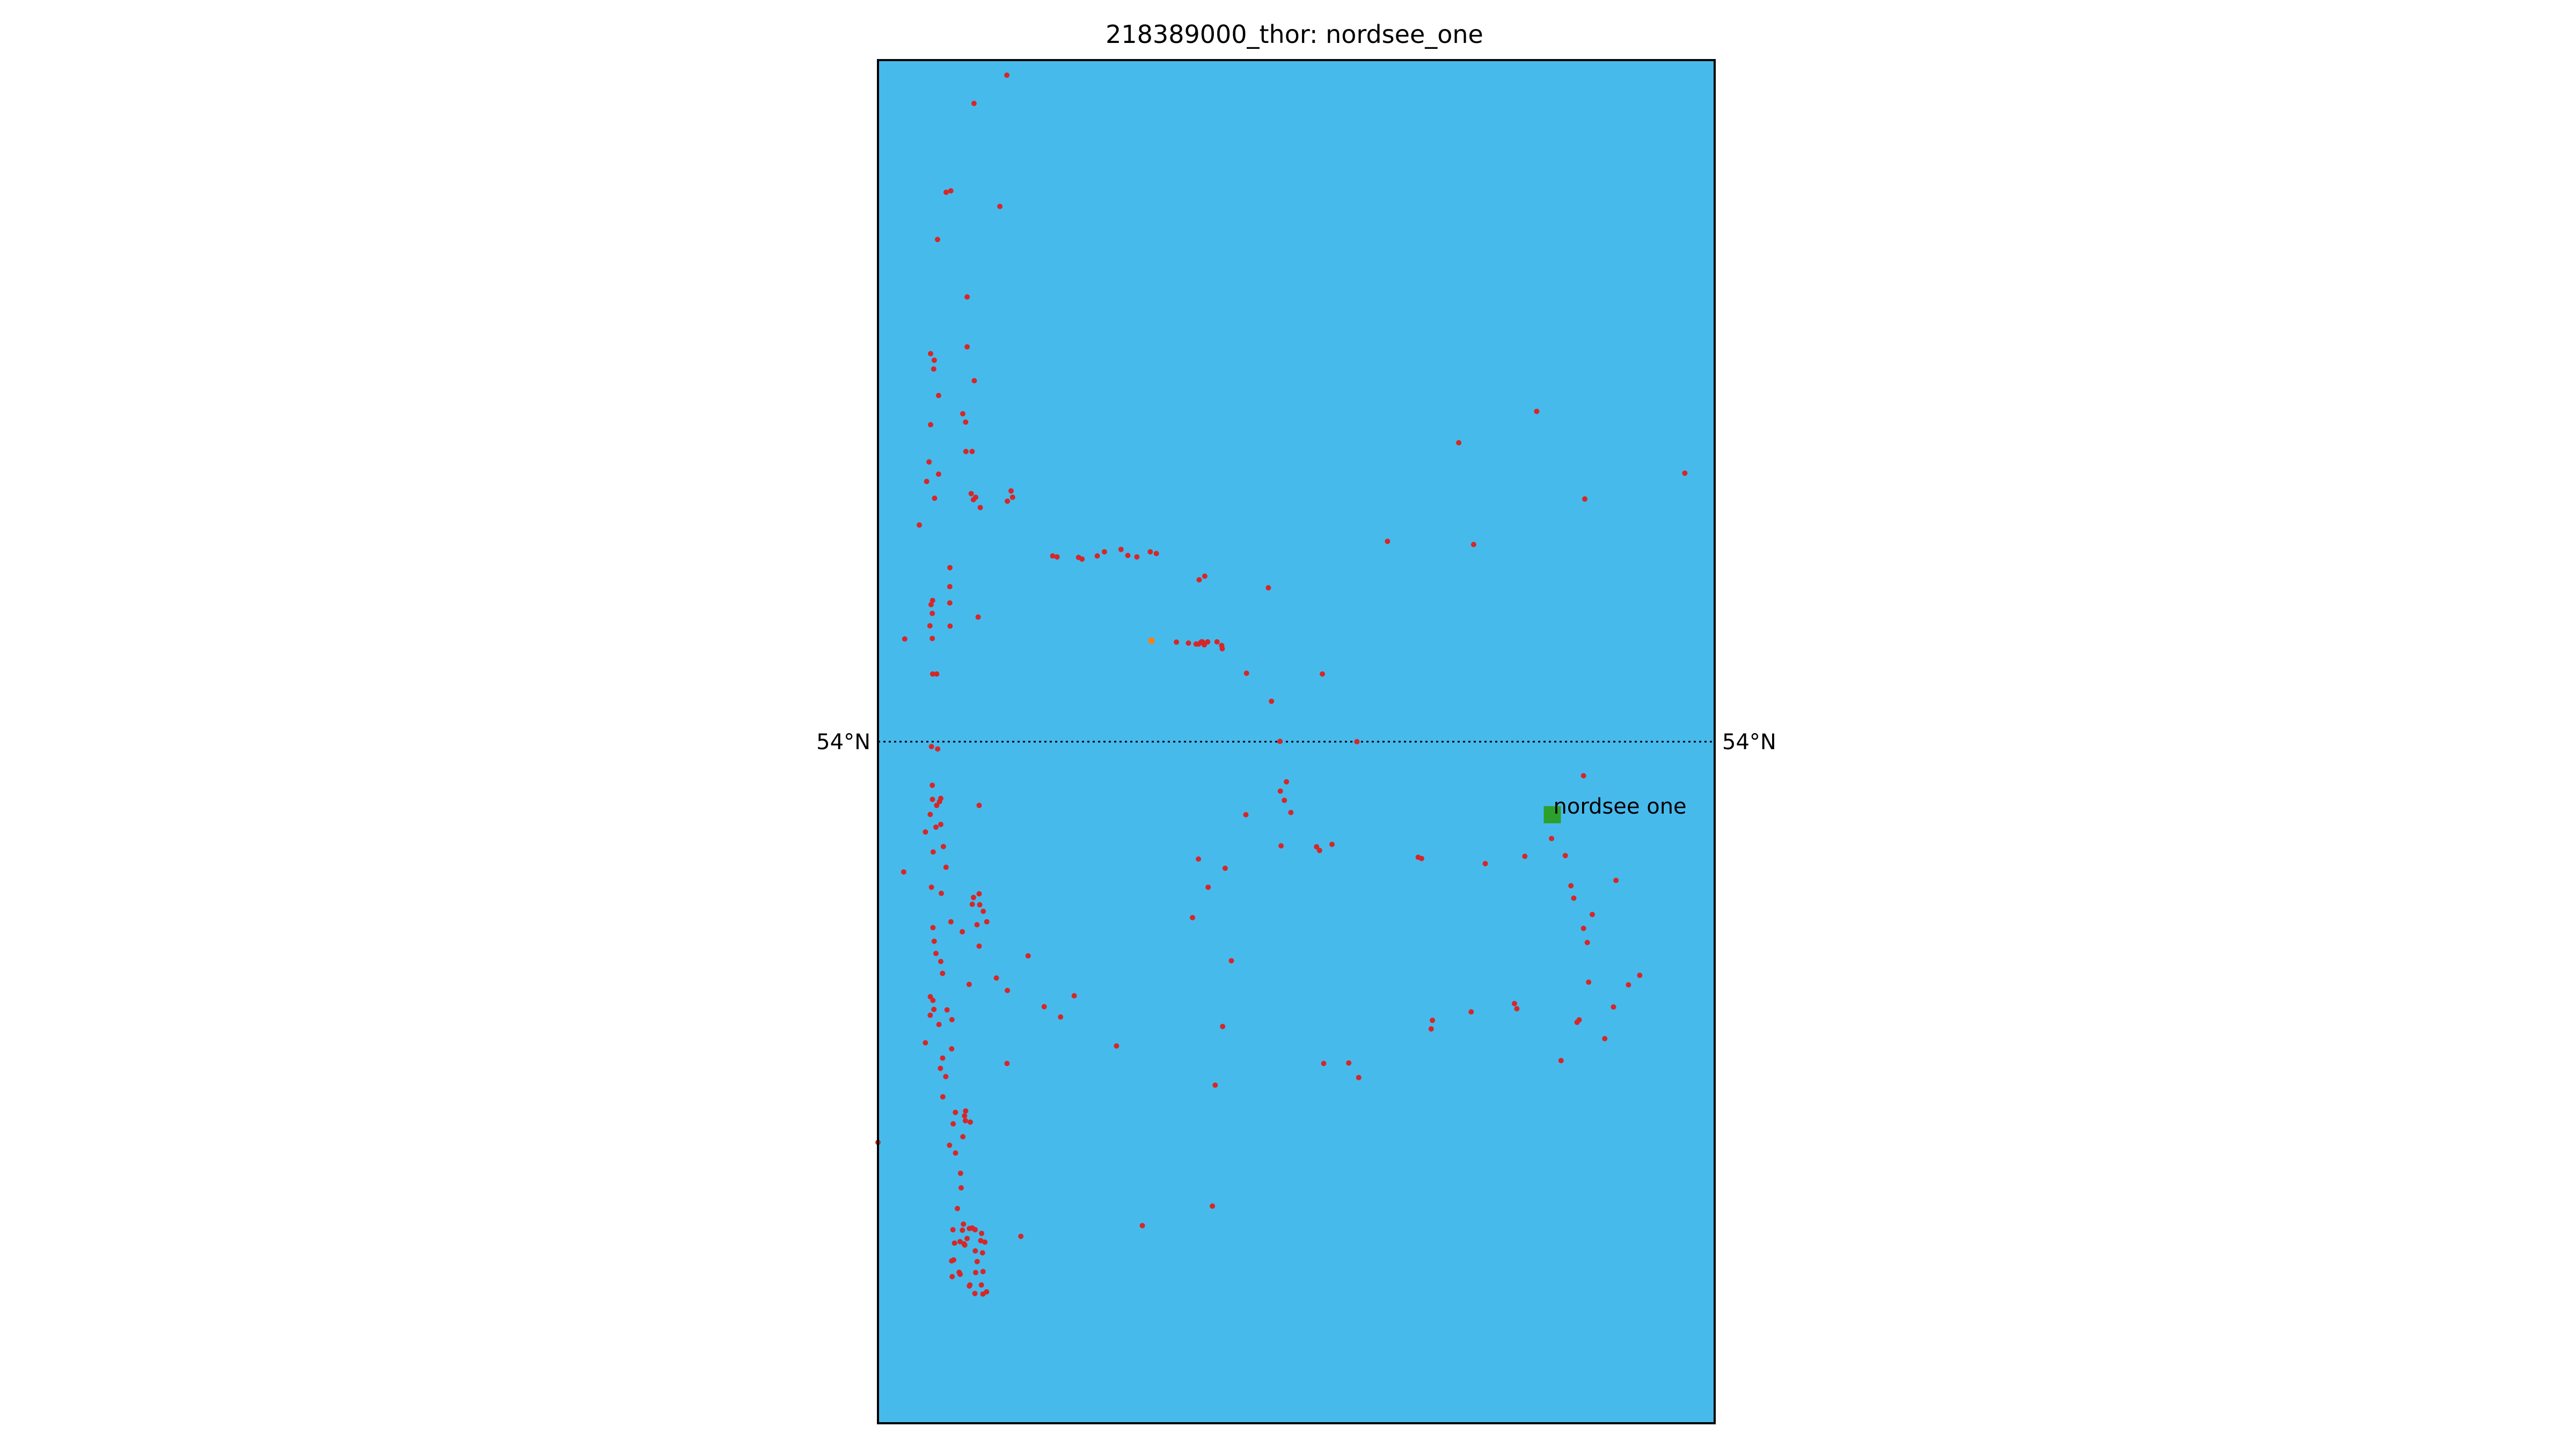  What do you see at coordinates (1620, 806) in the screenshot?
I see `site-marker-label: nordsee one` at bounding box center [1620, 806].